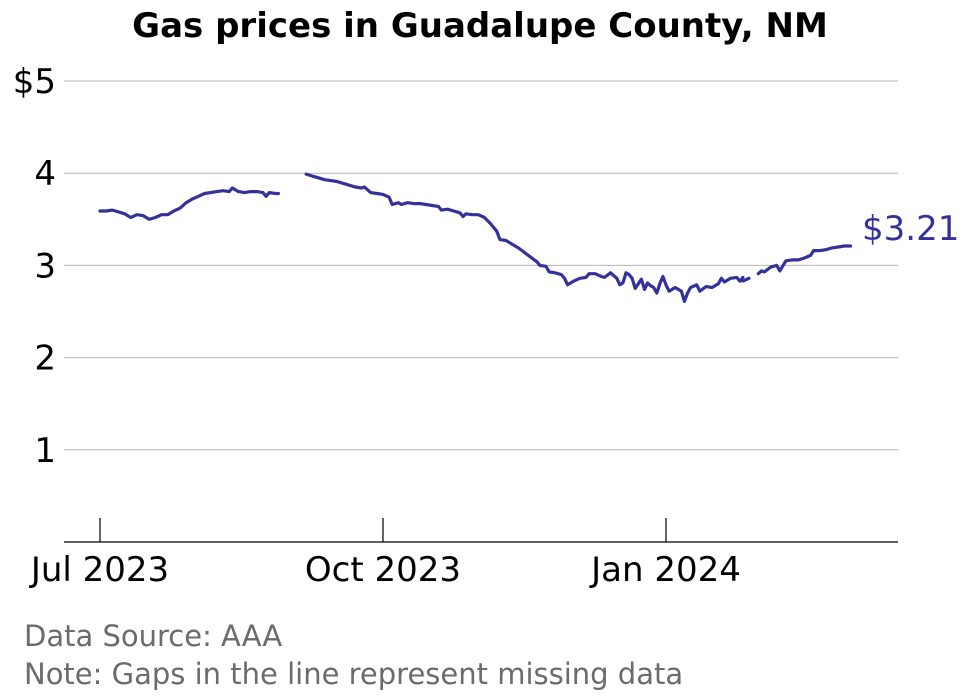  I want to click on x-axis-ticks: Jul 2023 Oct 2023 Jan 2024, so click(385, 554).